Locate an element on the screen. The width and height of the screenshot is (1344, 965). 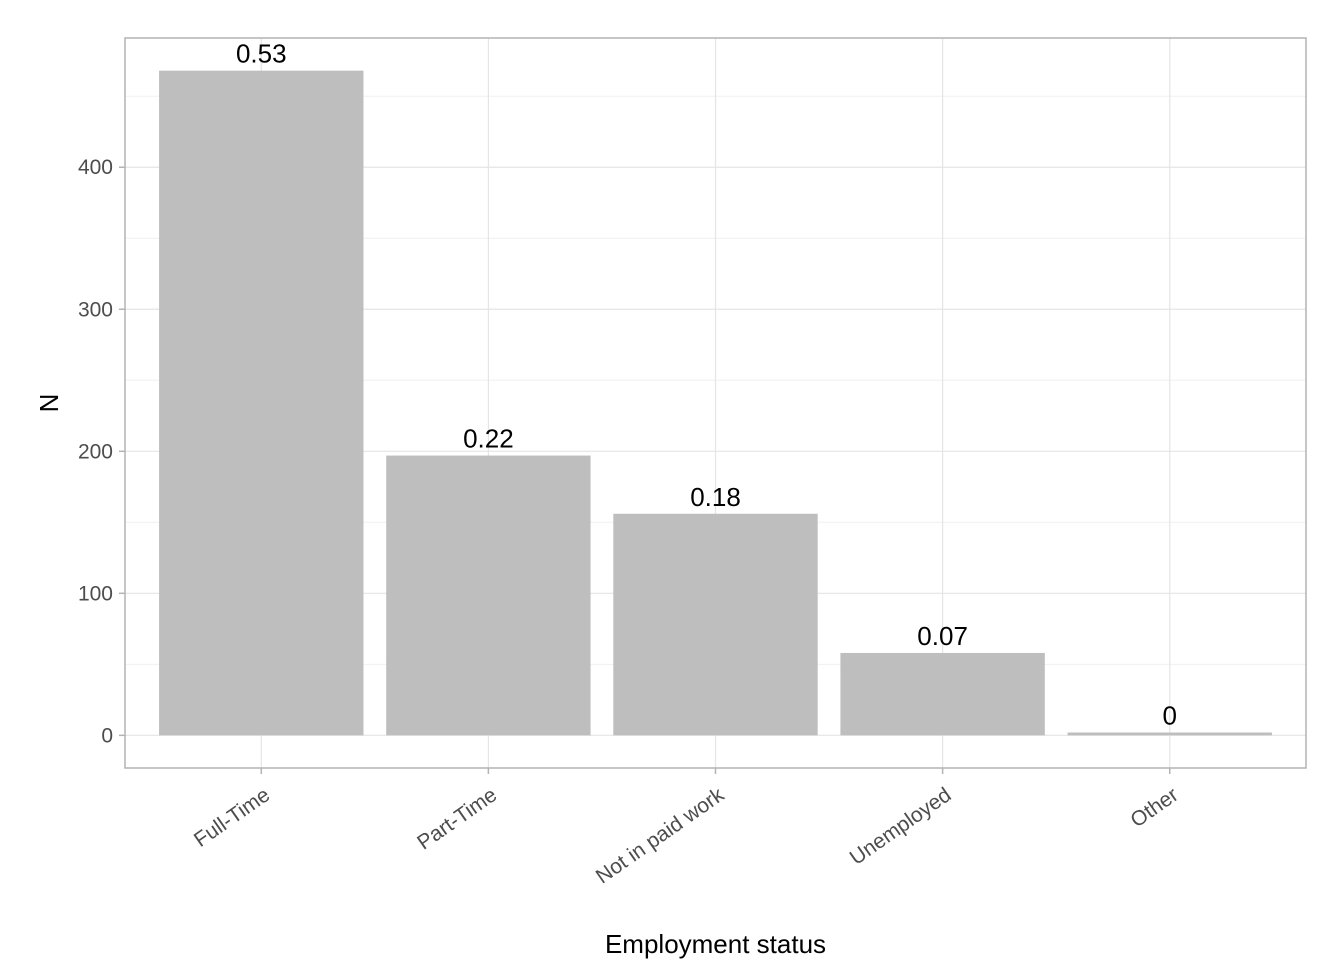
x-tick-label: Full-Time is located at coordinates (232, 817).